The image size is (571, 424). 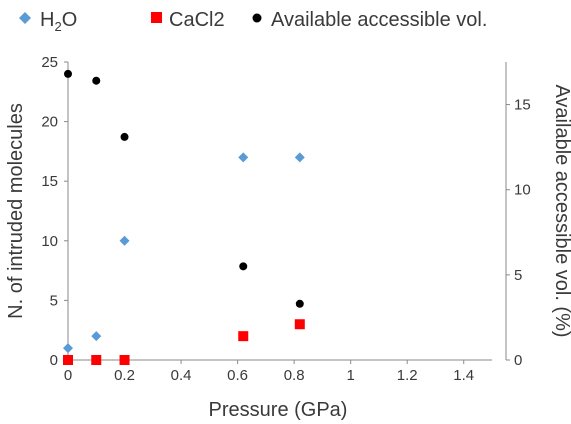 I want to click on y-left-tick-label: 5, so click(x=54, y=300).